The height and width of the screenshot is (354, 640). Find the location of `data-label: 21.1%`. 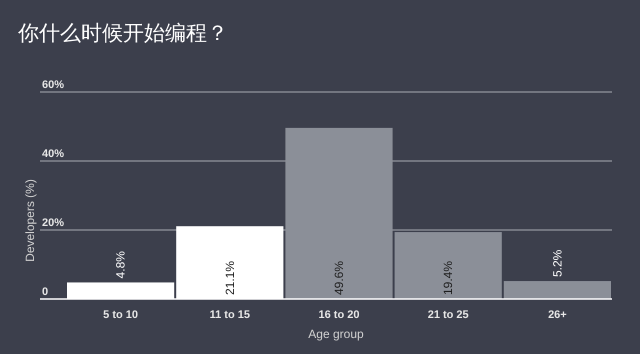

data-label: 21.1% is located at coordinates (229, 277).